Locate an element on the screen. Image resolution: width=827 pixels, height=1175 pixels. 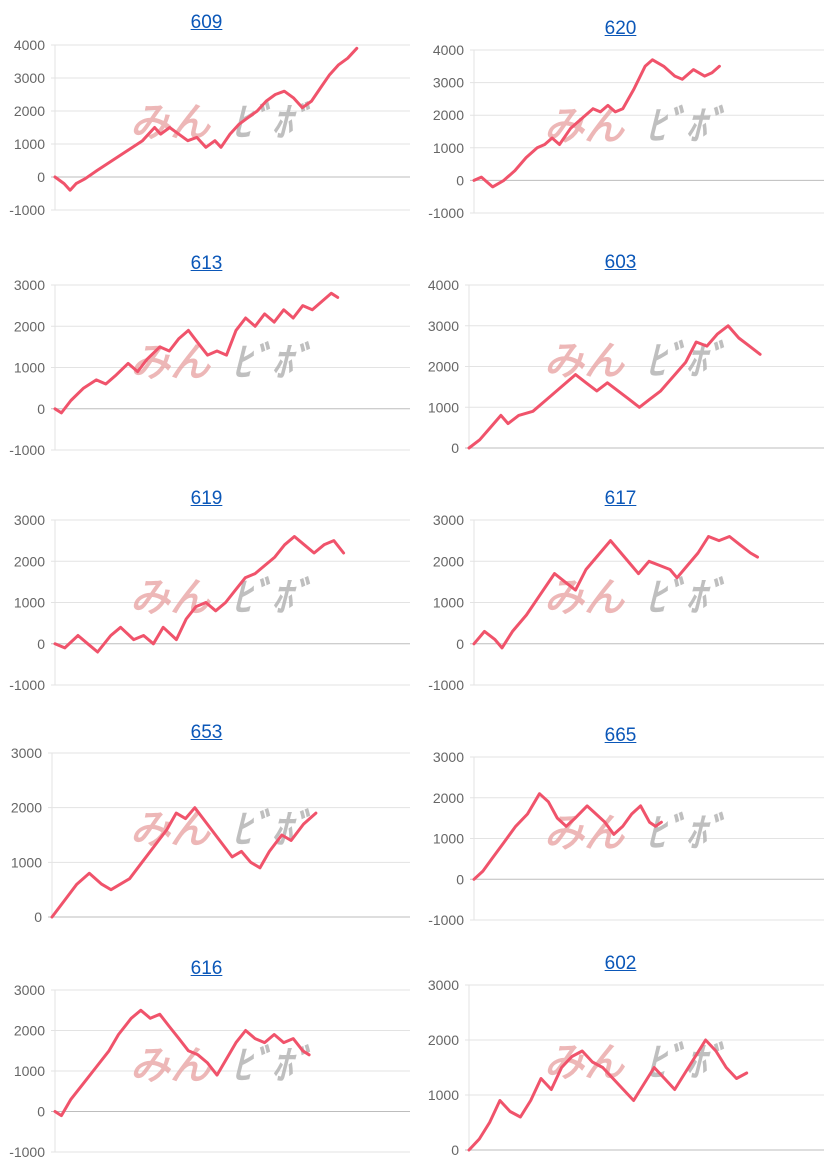
chart-title-link: 617 is located at coordinates (620, 498).